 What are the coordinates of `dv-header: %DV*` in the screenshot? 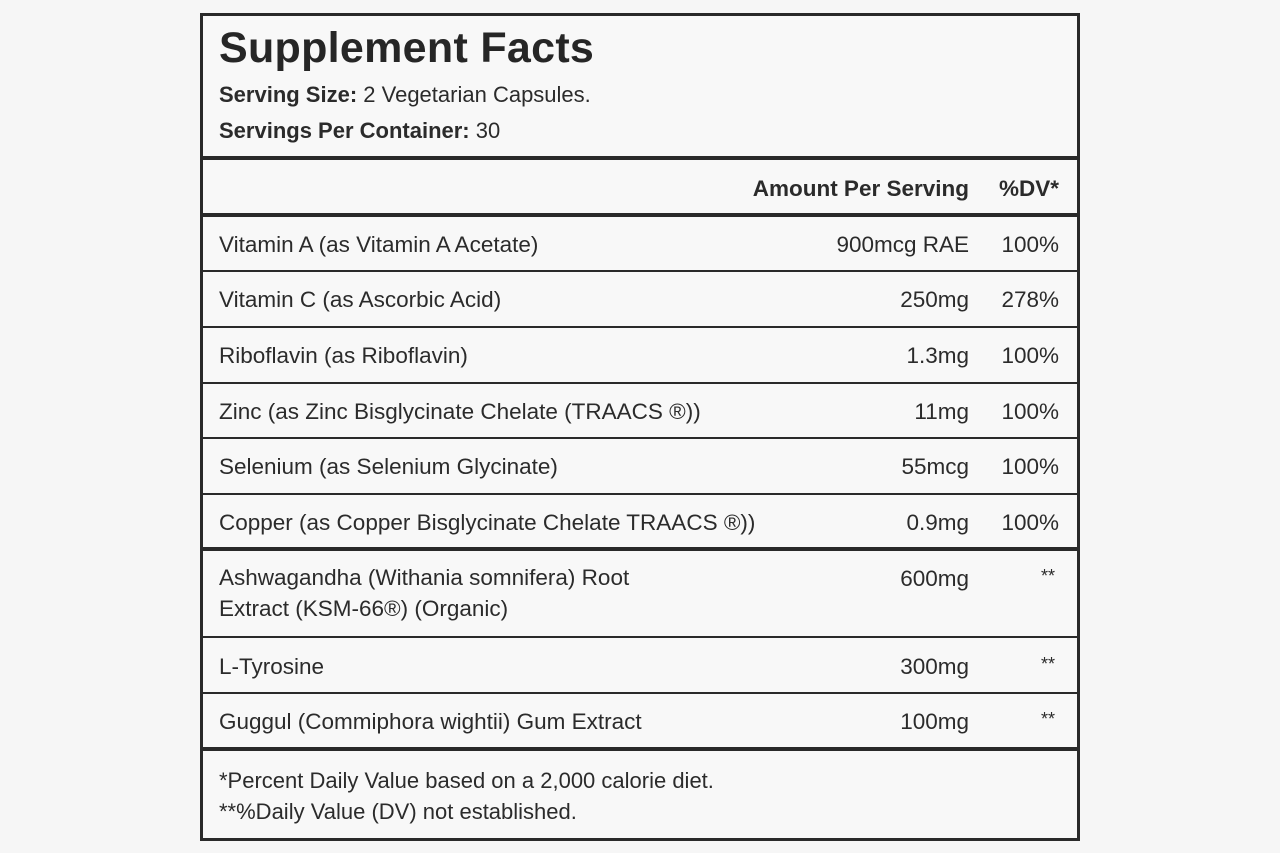 It's located at (1028, 188).